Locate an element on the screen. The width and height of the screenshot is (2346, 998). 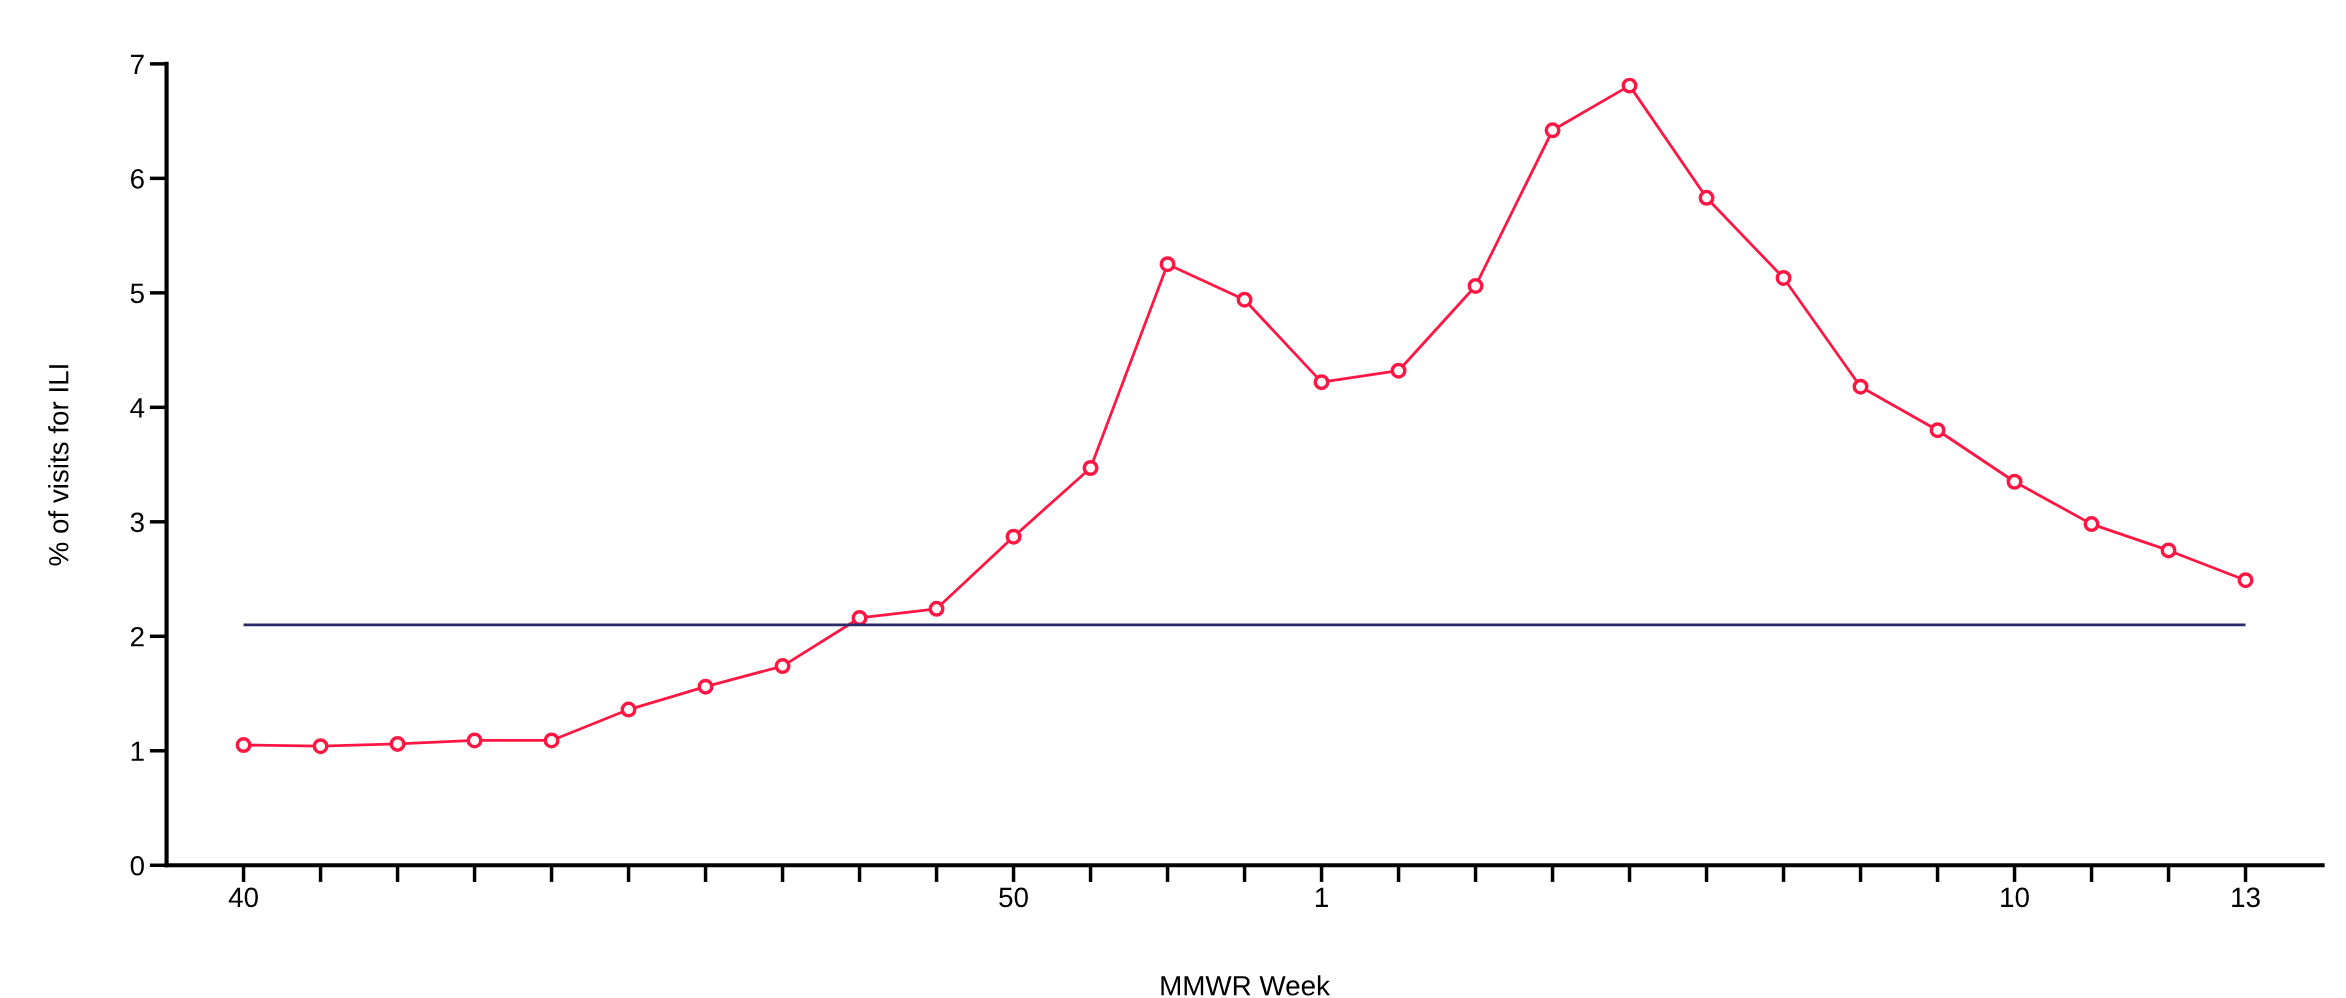
y-tick-label: 7 is located at coordinates (137, 64).